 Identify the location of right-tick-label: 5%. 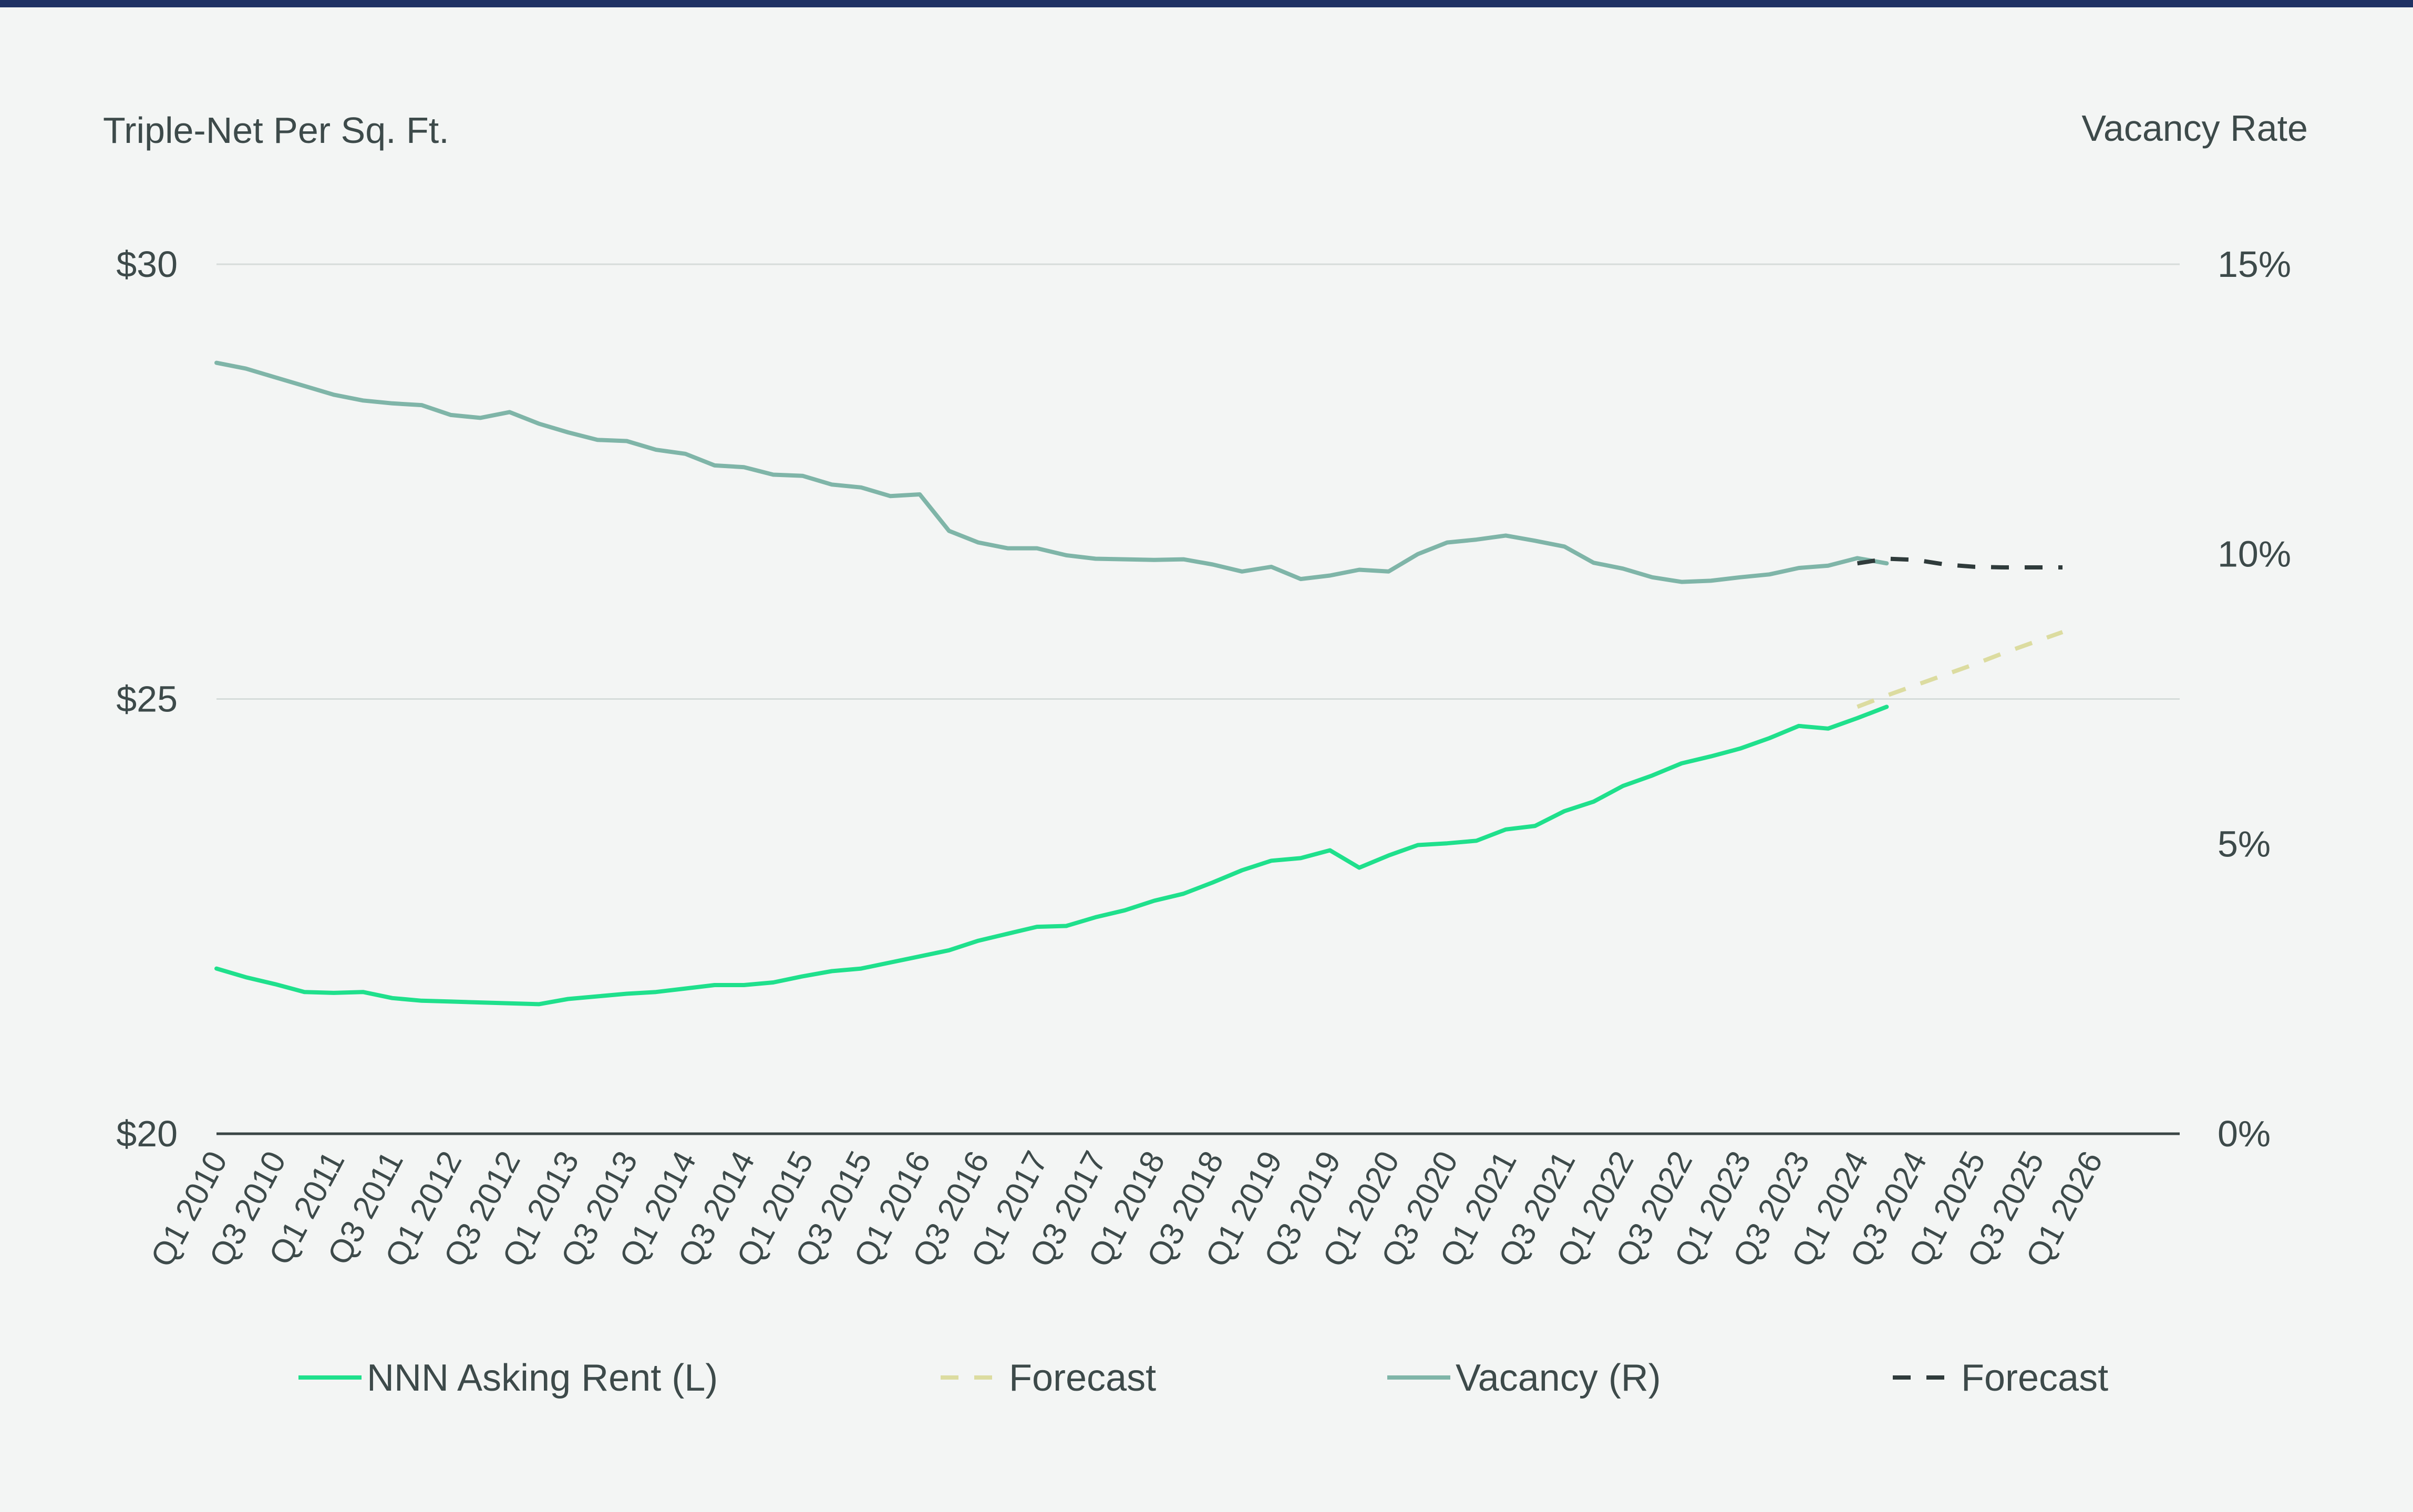
(2244, 843).